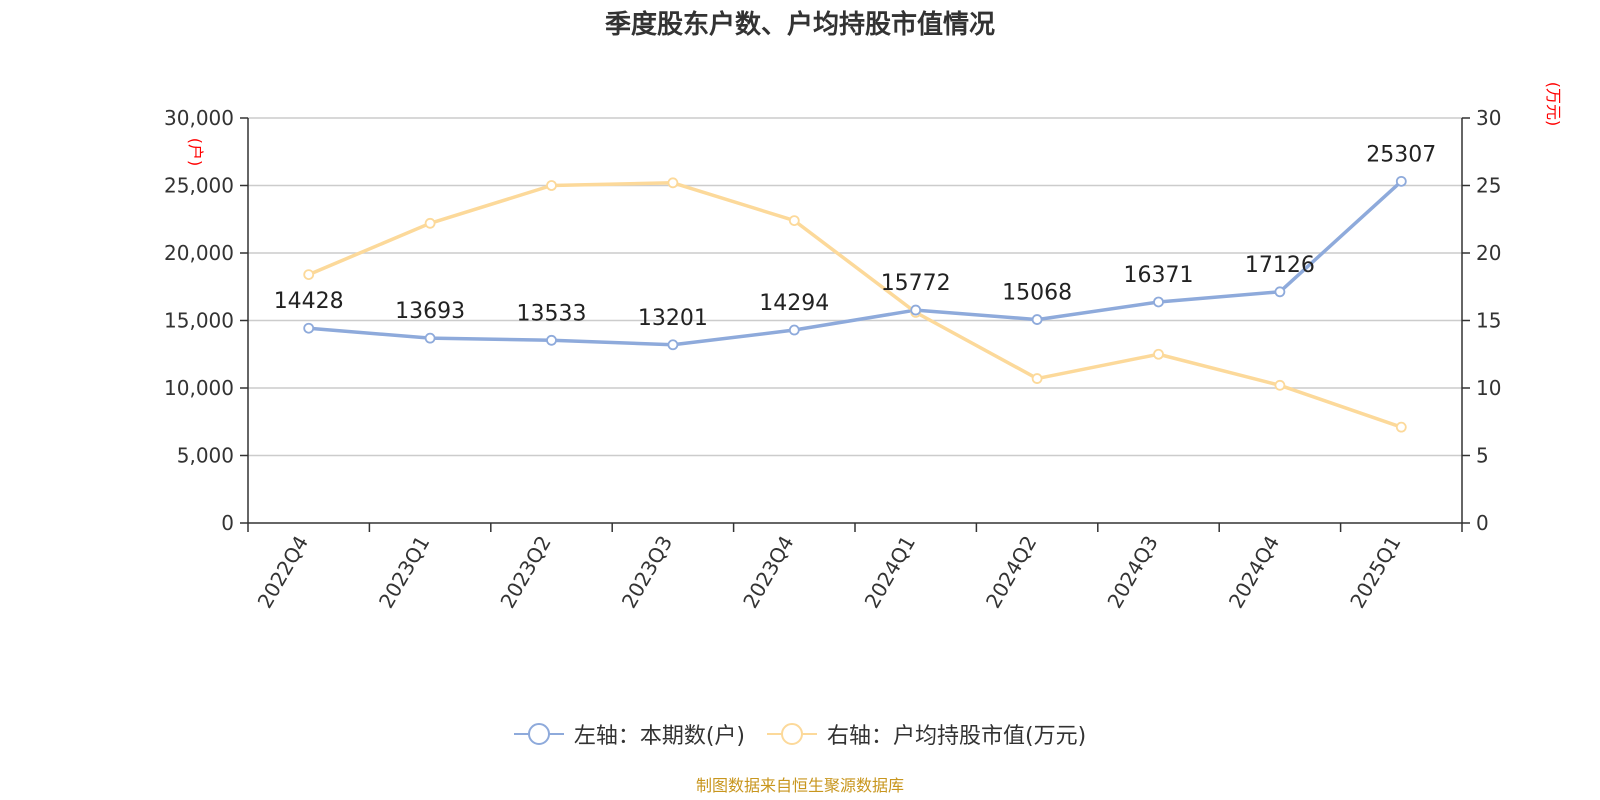 This screenshot has width=1600, height=800. Describe the element at coordinates (768, 572) in the screenshot. I see `x-axis-tick-label: 2023Q4` at that location.